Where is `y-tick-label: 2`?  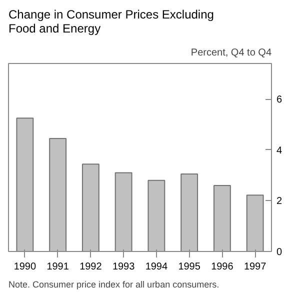 y-tick-label: 2 is located at coordinates (279, 202).